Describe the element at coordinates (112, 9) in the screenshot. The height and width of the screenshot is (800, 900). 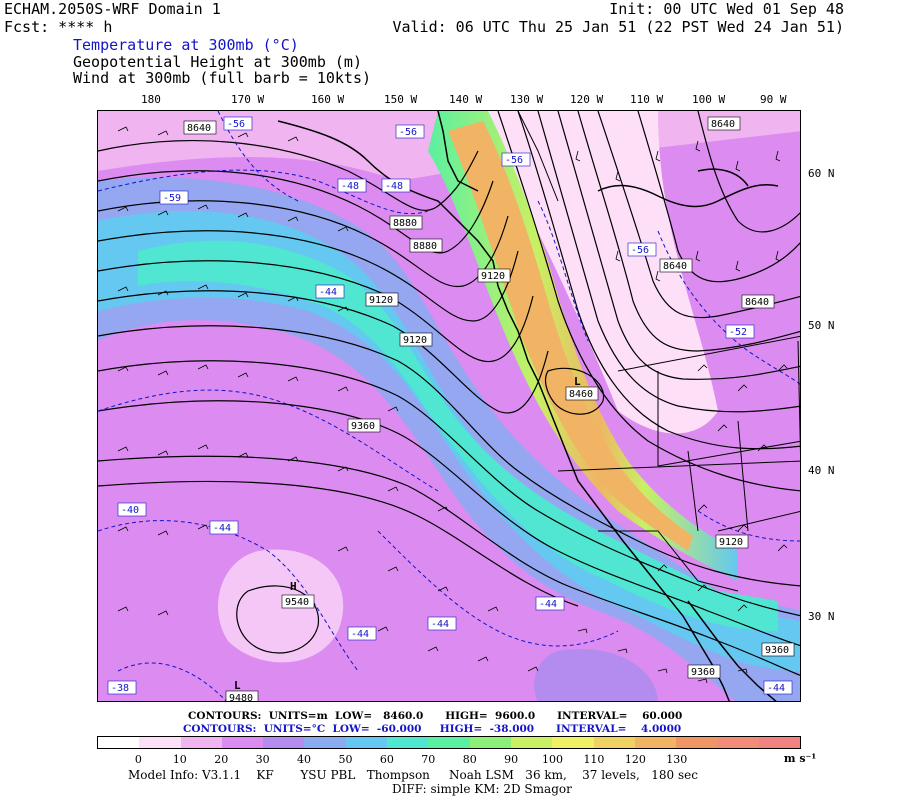
I see `model-title: ECHAM.2050S-WRF Domain 1` at that location.